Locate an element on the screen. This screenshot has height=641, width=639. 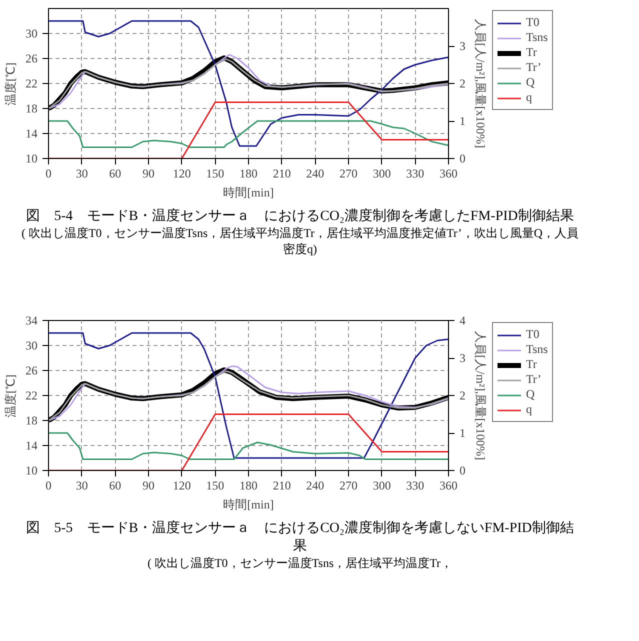
text: ( 吹出し温度T0，センサー温度Tsns，居住域平均温度Tr， is located at coordinates (300, 564).